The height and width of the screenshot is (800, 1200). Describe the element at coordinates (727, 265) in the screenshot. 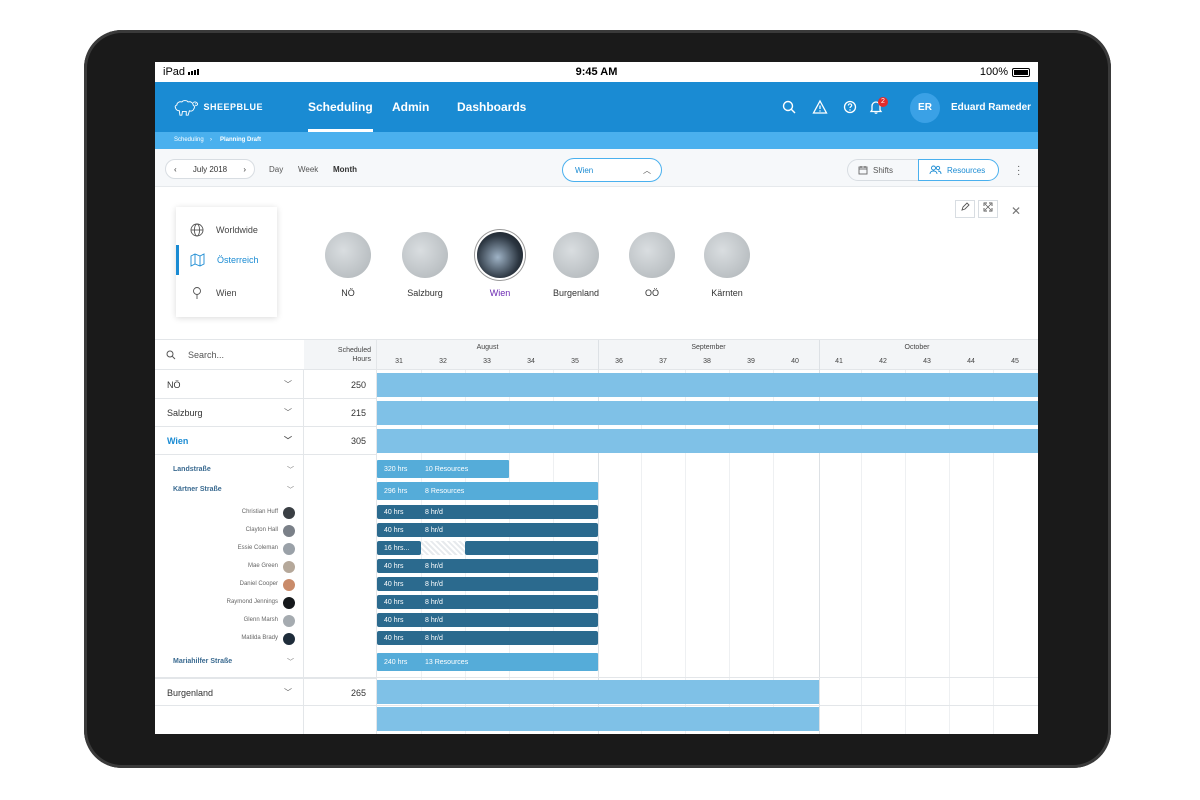

I see `city-kaernten: Kärnten` at that location.